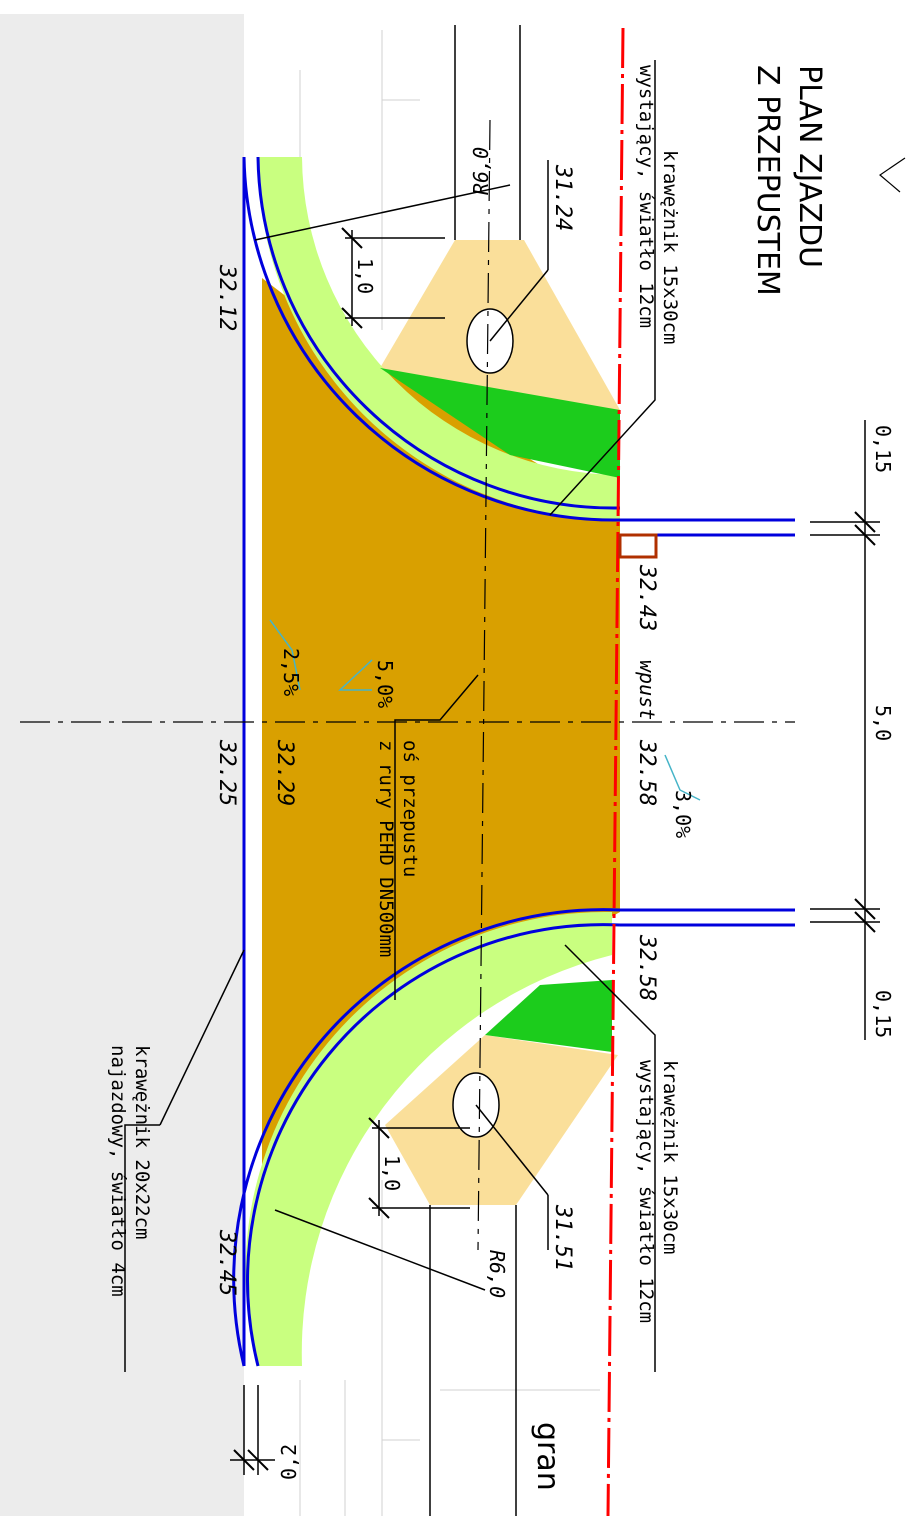 This screenshot has width=910, height=1516. Describe the element at coordinates (497, 1274) in the screenshot. I see `radius-bottom: R6,0` at that location.